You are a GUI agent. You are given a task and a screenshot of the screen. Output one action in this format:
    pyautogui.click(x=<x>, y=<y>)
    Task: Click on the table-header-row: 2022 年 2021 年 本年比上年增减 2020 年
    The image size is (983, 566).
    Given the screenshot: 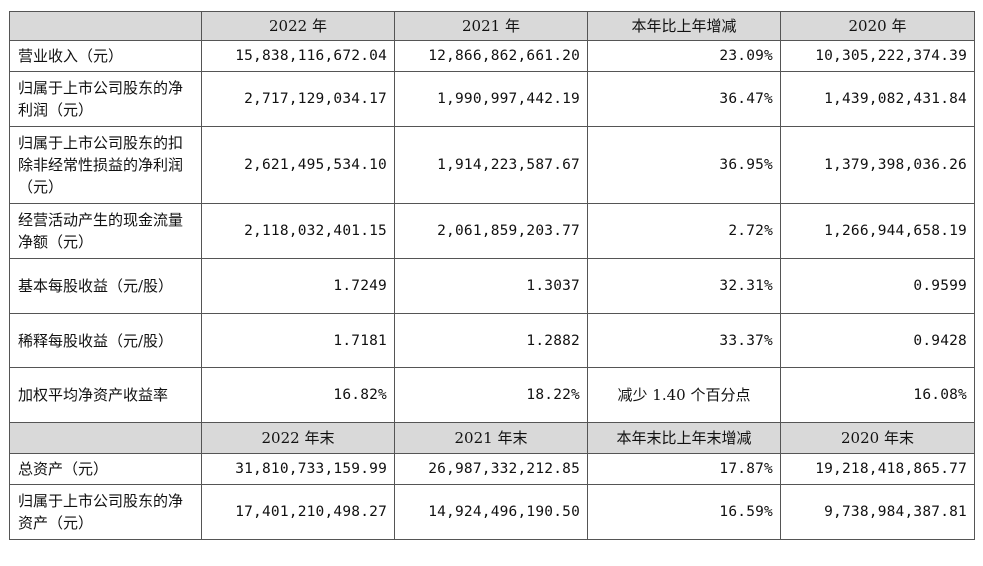 What is the action you would take?
    pyautogui.click(x=492, y=26)
    